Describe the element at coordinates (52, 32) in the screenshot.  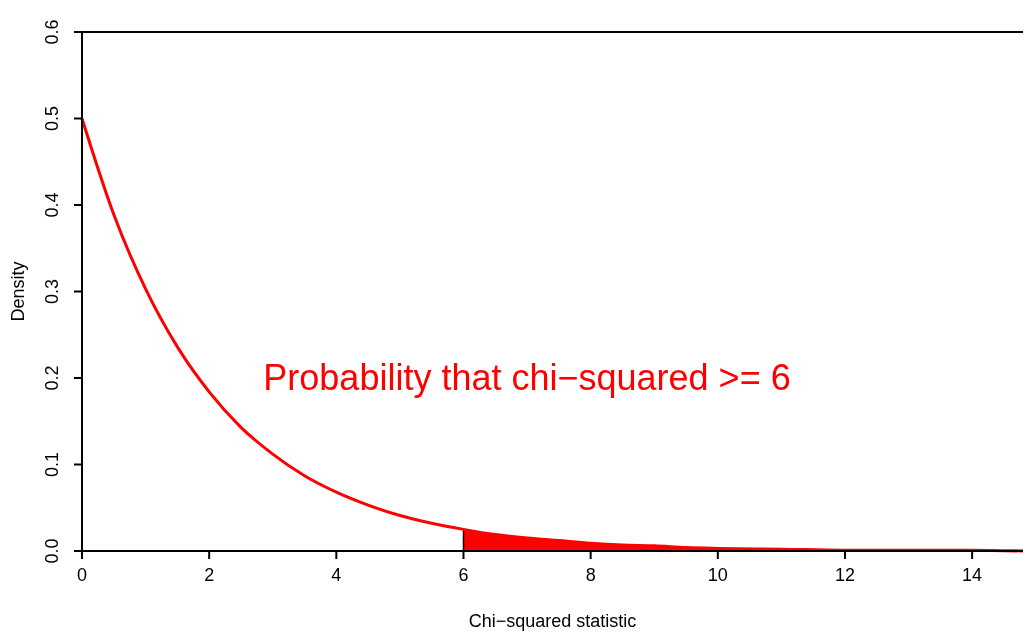
I see `y-tick-label: 0.6` at that location.